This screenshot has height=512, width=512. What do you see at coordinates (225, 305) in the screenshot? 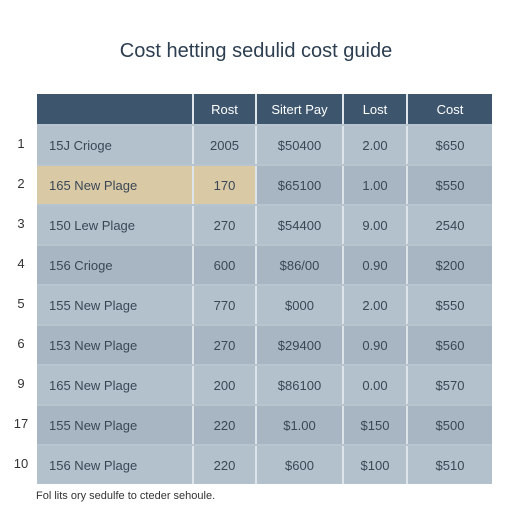
I see `table-cell: 770` at bounding box center [225, 305].